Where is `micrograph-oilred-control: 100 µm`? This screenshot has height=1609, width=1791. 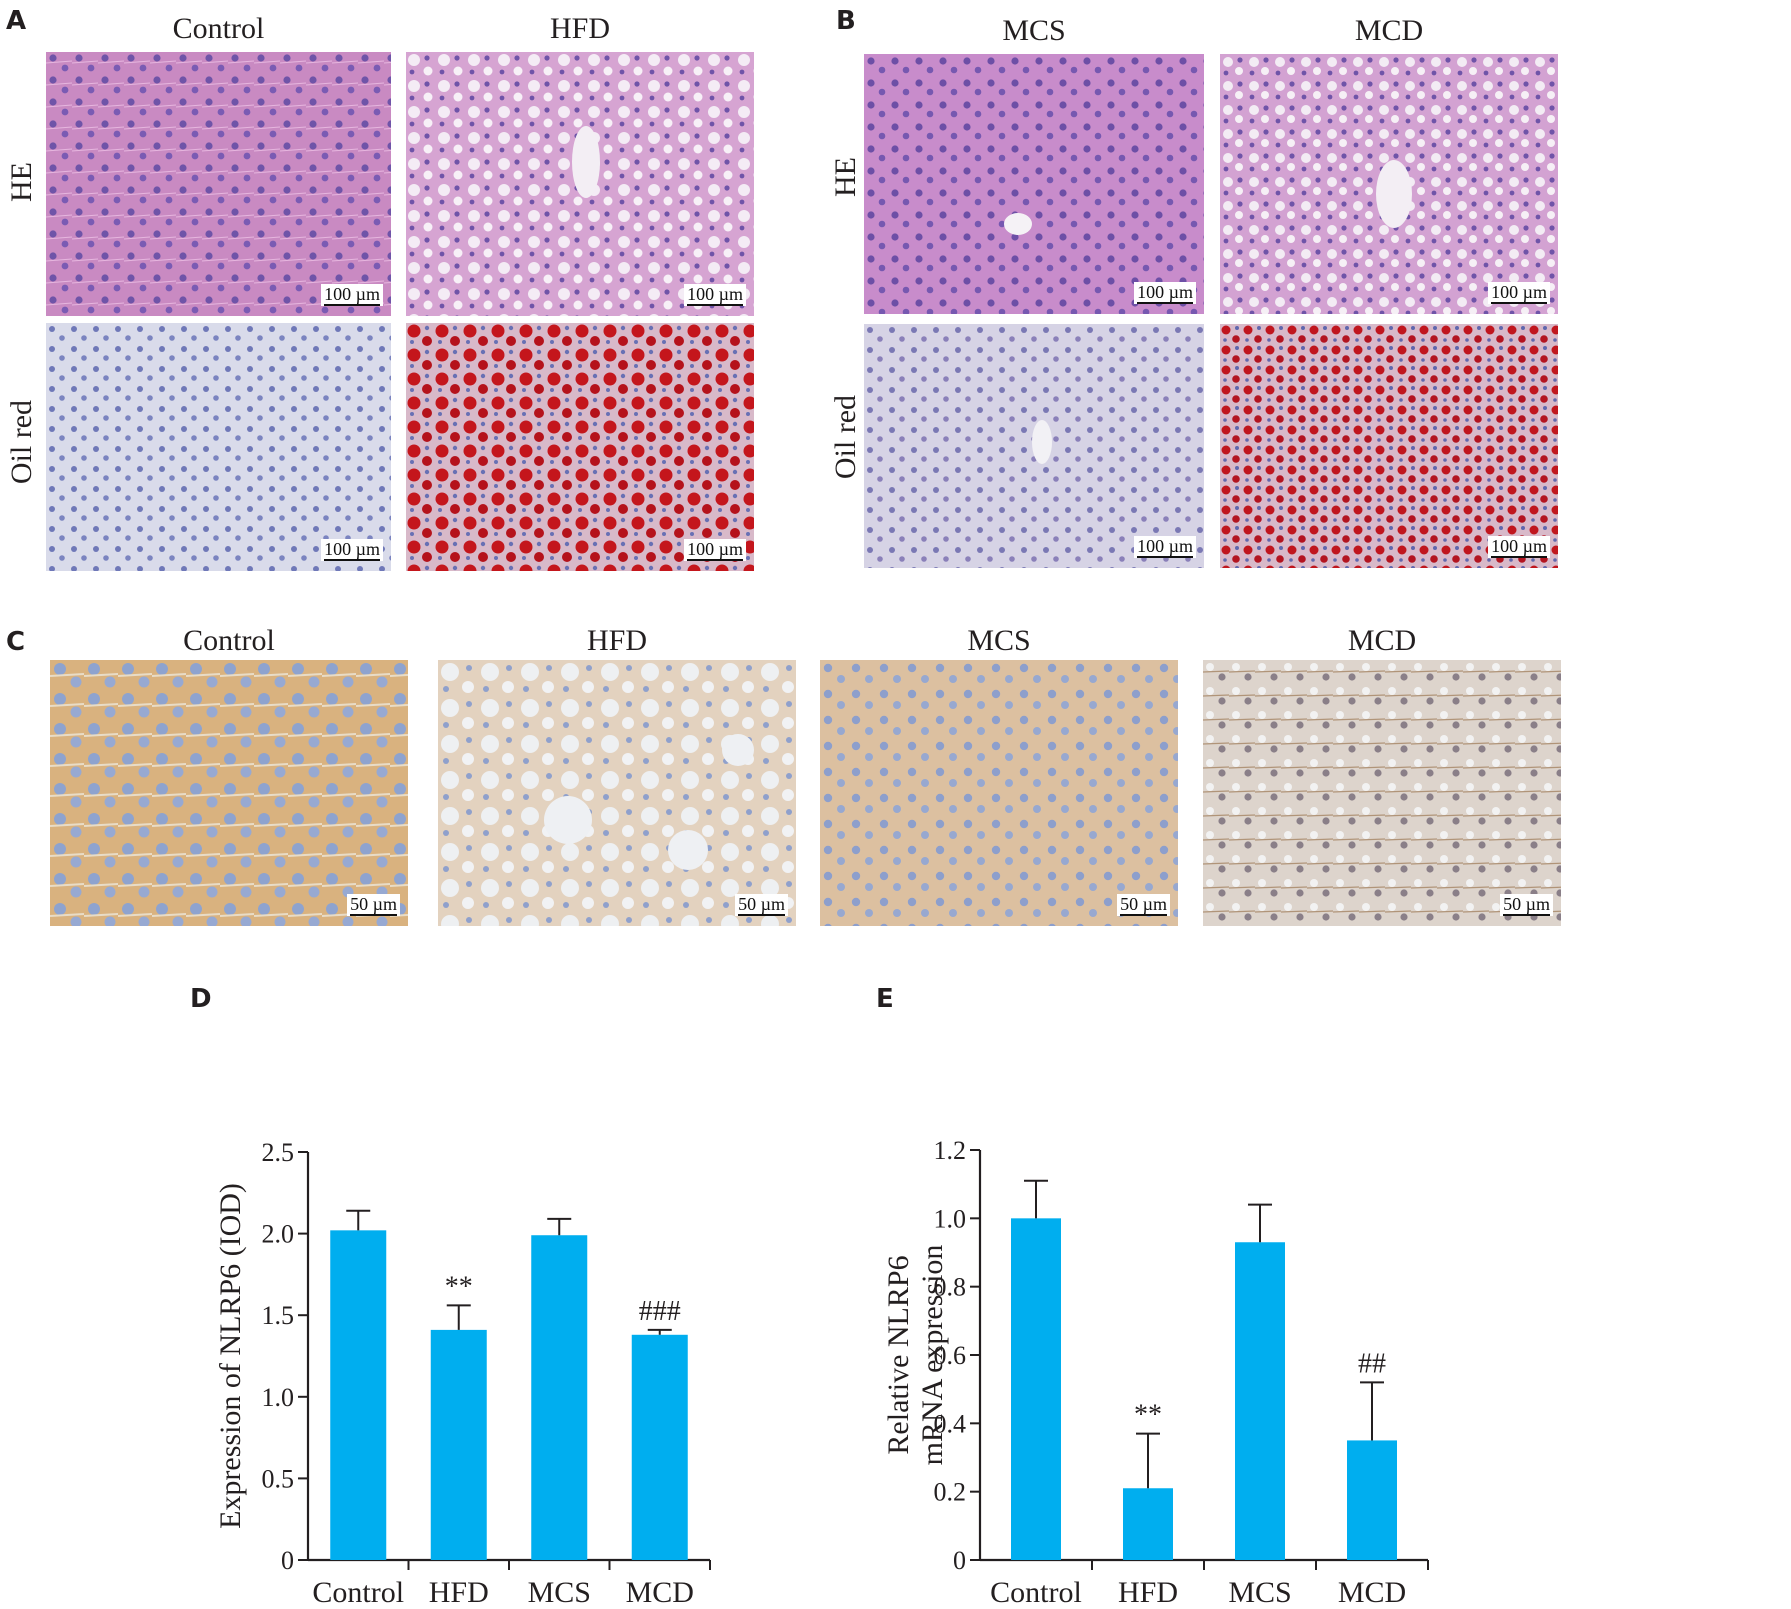
micrograph-oilred-control: 100 µm is located at coordinates (218, 447).